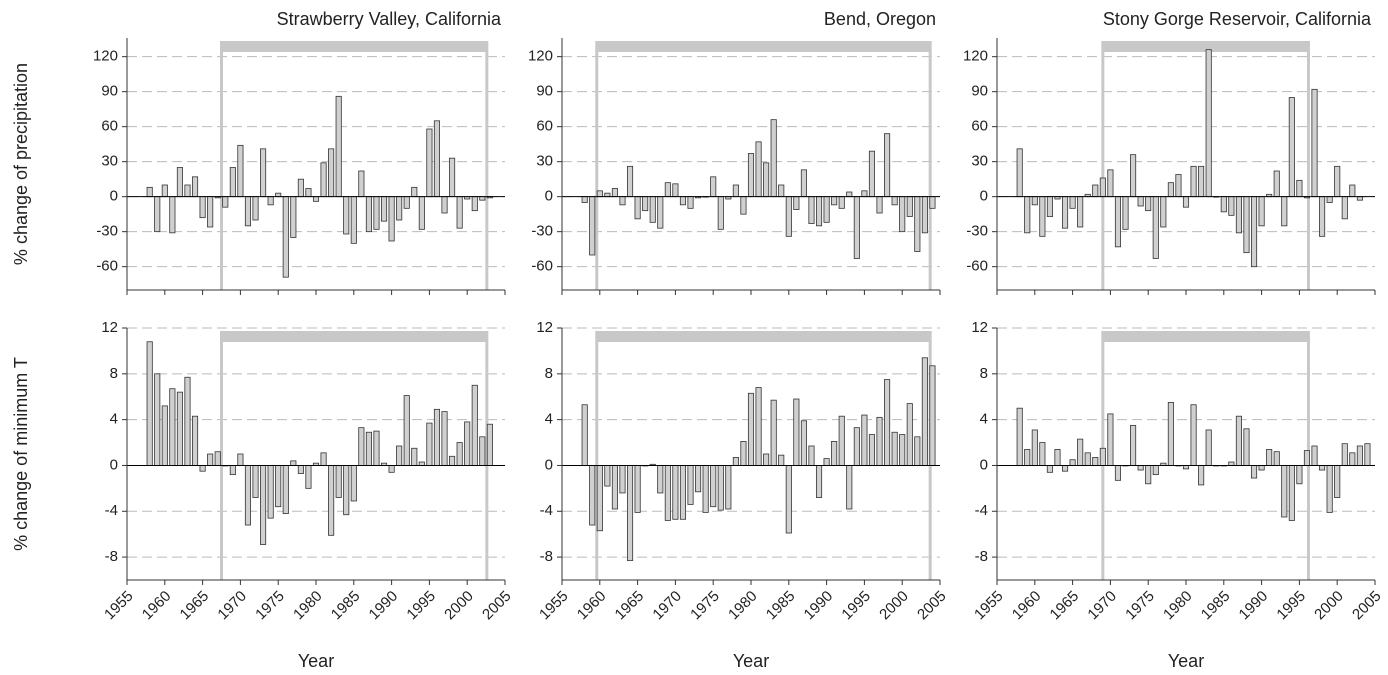  What do you see at coordinates (546, 510) in the screenshot?
I see `y-tick-label: -4` at bounding box center [546, 510].